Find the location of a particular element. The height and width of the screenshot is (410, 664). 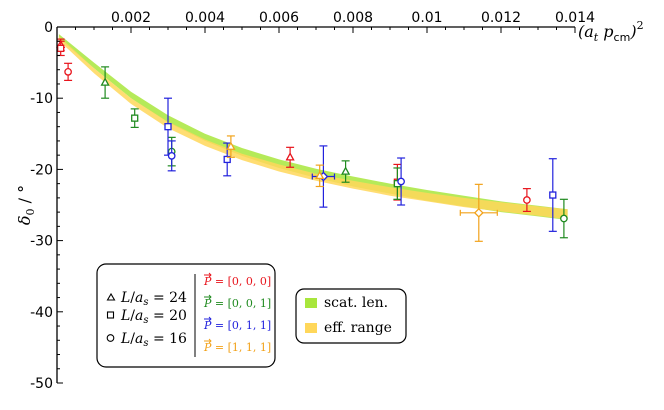

x-ticks: 0.002 0.004 0.006 0.008 0.01 0.012 0.014 is located at coordinates (335, 21).